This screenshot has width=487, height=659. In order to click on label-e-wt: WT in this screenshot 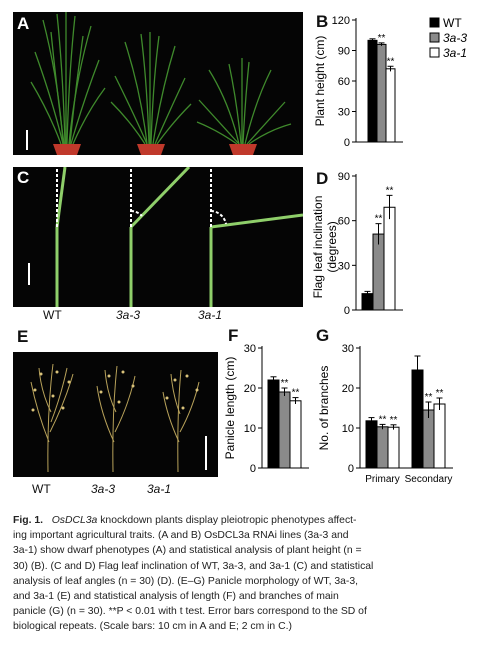, I will do `click(41, 489)`.